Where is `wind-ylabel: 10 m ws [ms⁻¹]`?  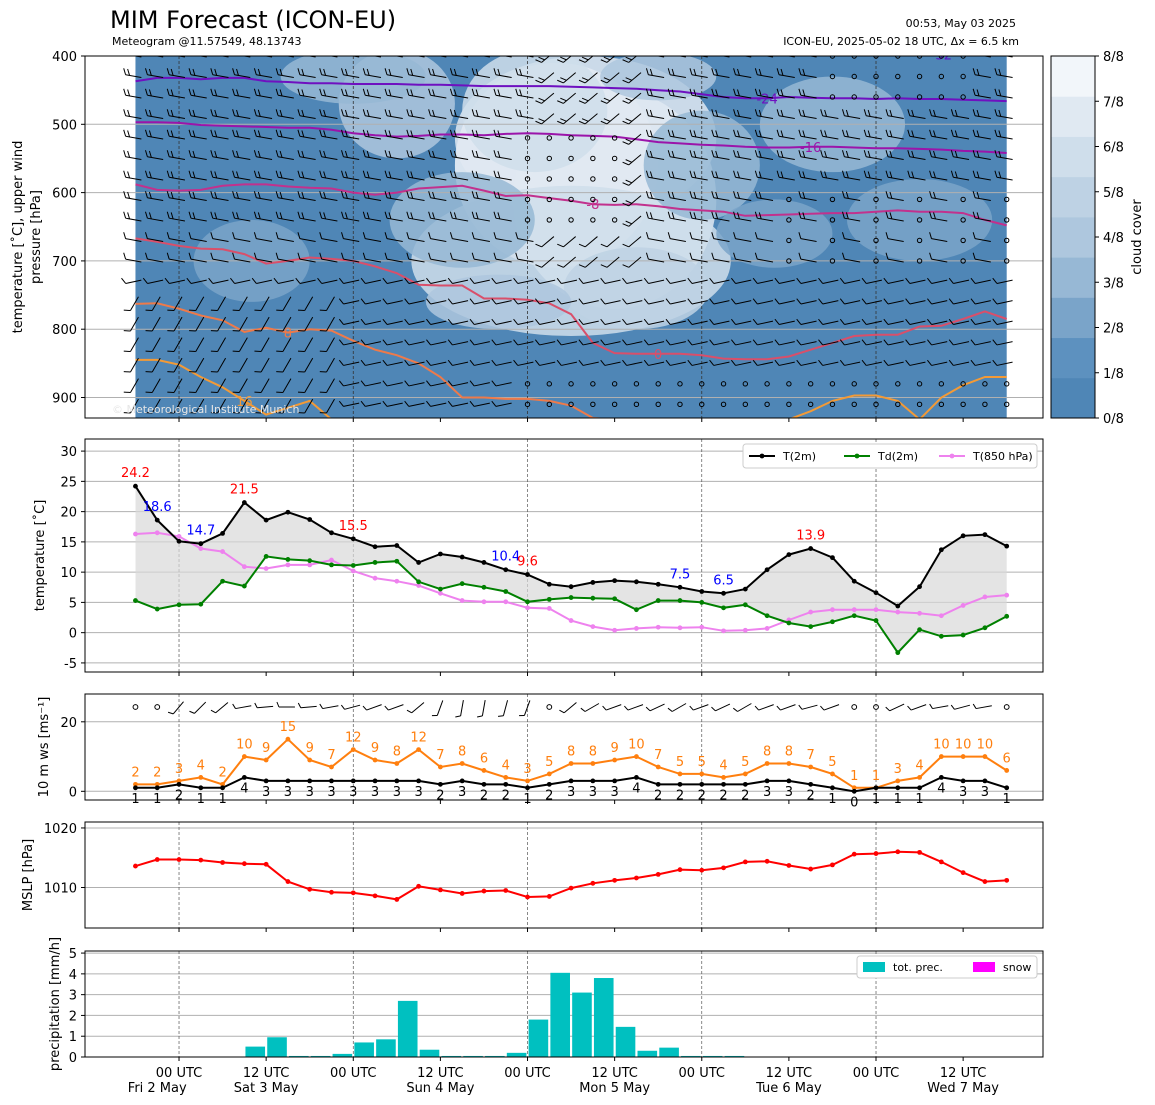
wind-ylabel: 10 m ws [ms⁻¹] is located at coordinates (44, 747).